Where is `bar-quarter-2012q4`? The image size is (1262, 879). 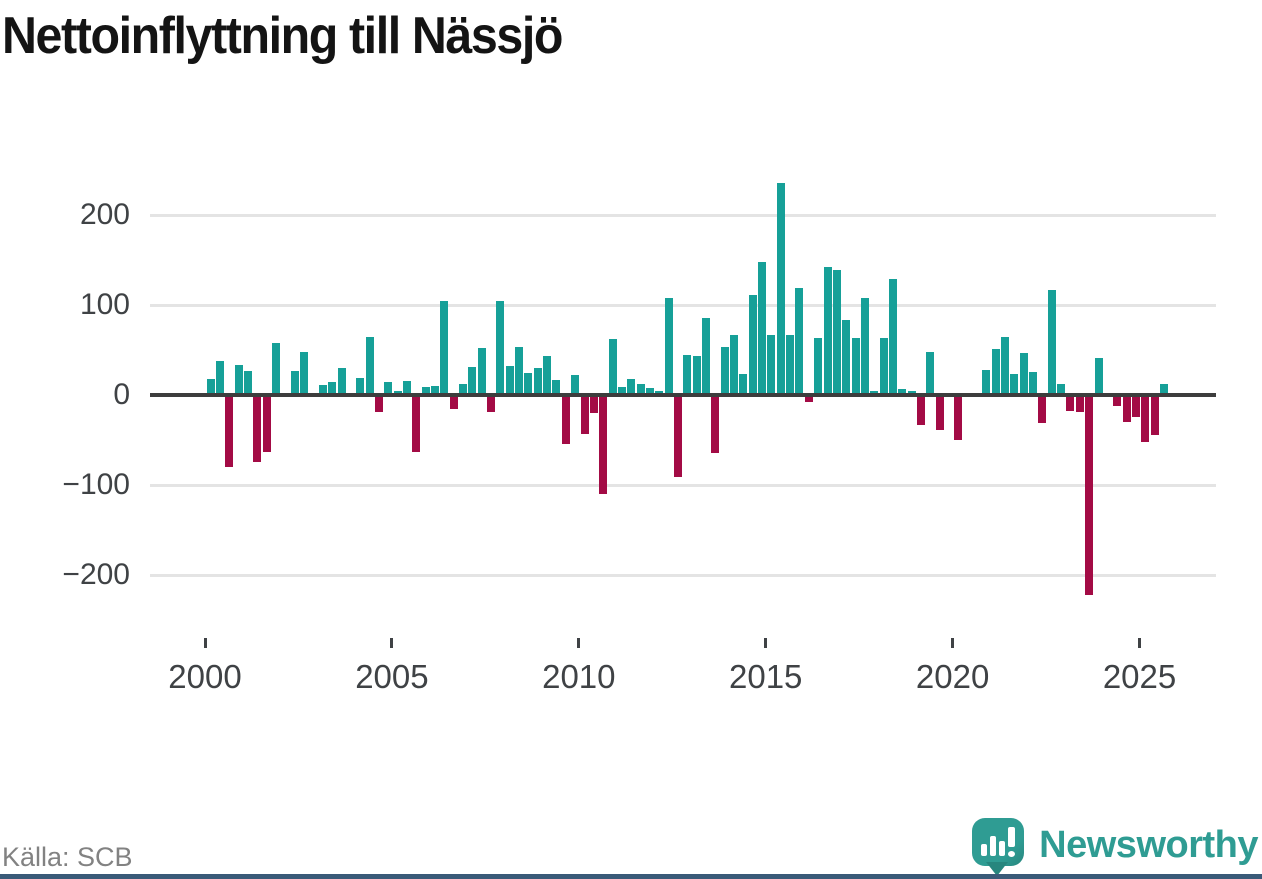
bar-quarter-2012q4 is located at coordinates (687, 374).